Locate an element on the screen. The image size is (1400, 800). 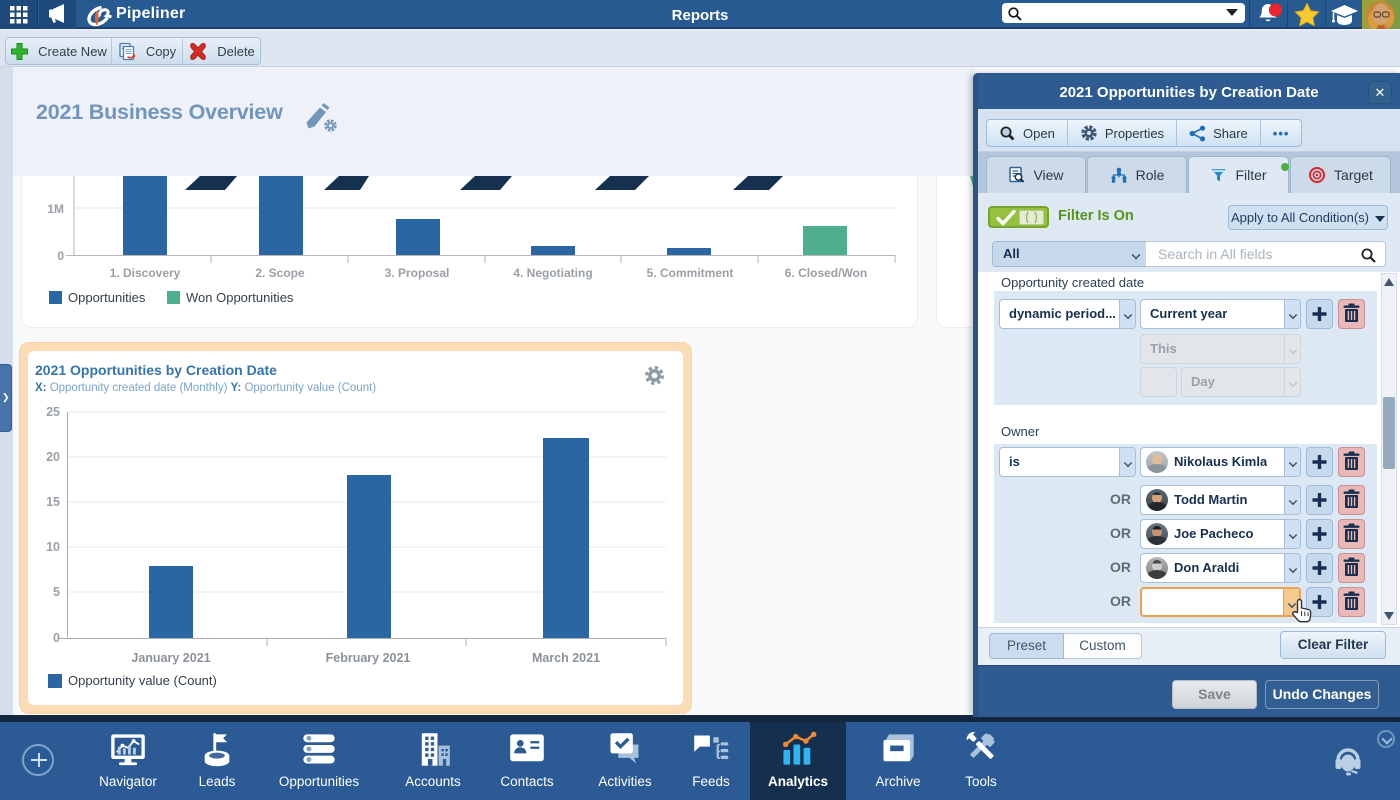
svg-text: 5. Commitment is located at coordinates (690, 273).